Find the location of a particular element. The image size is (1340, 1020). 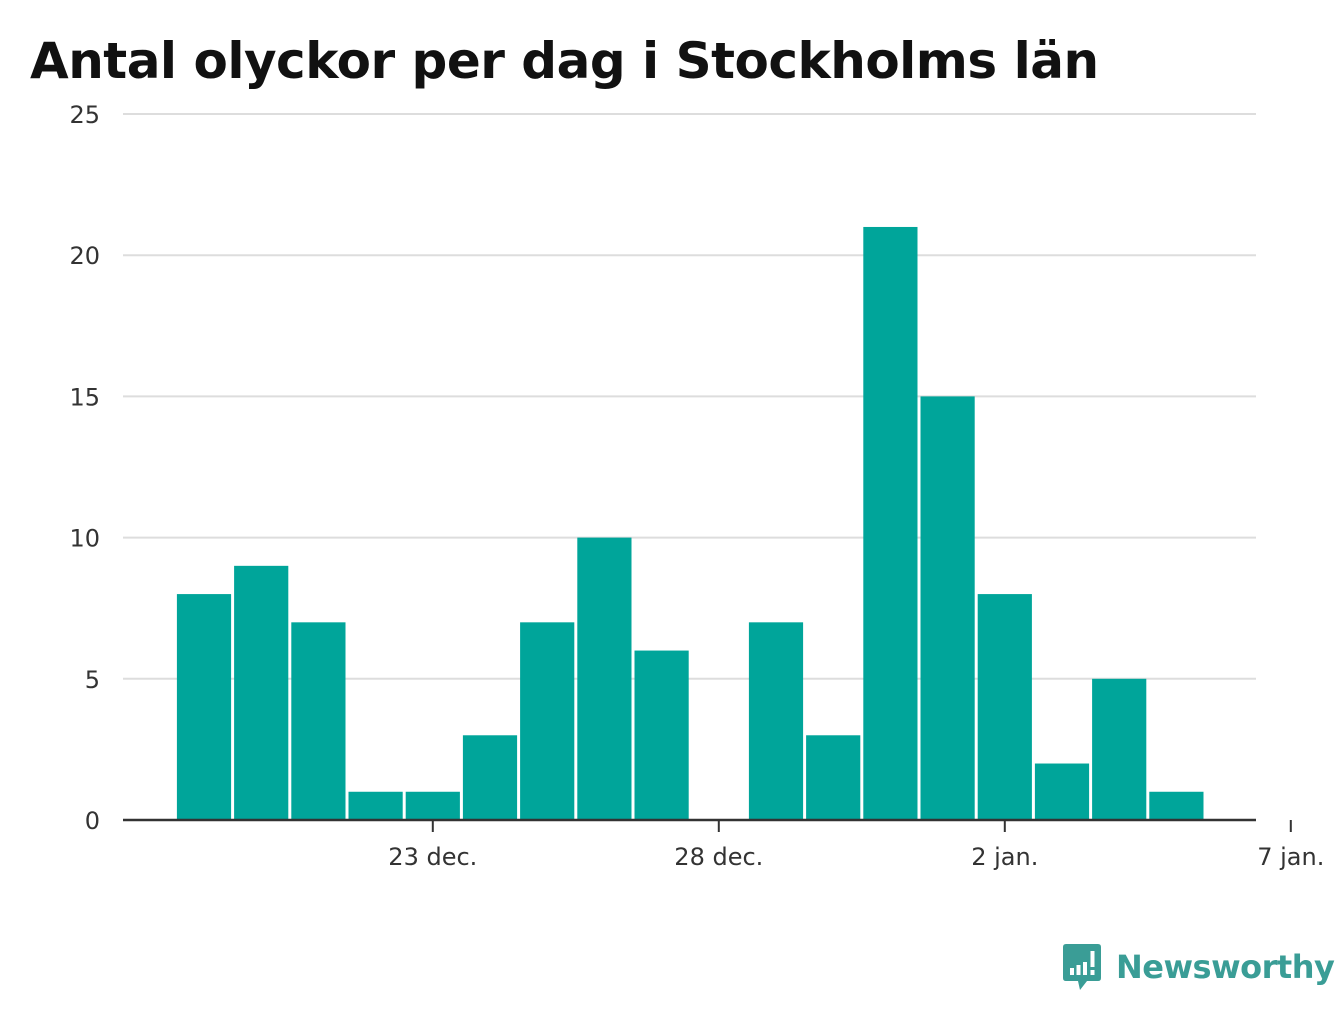

chart-title: Antal olyckor per dag i Stockholms län is located at coordinates (564, 61).